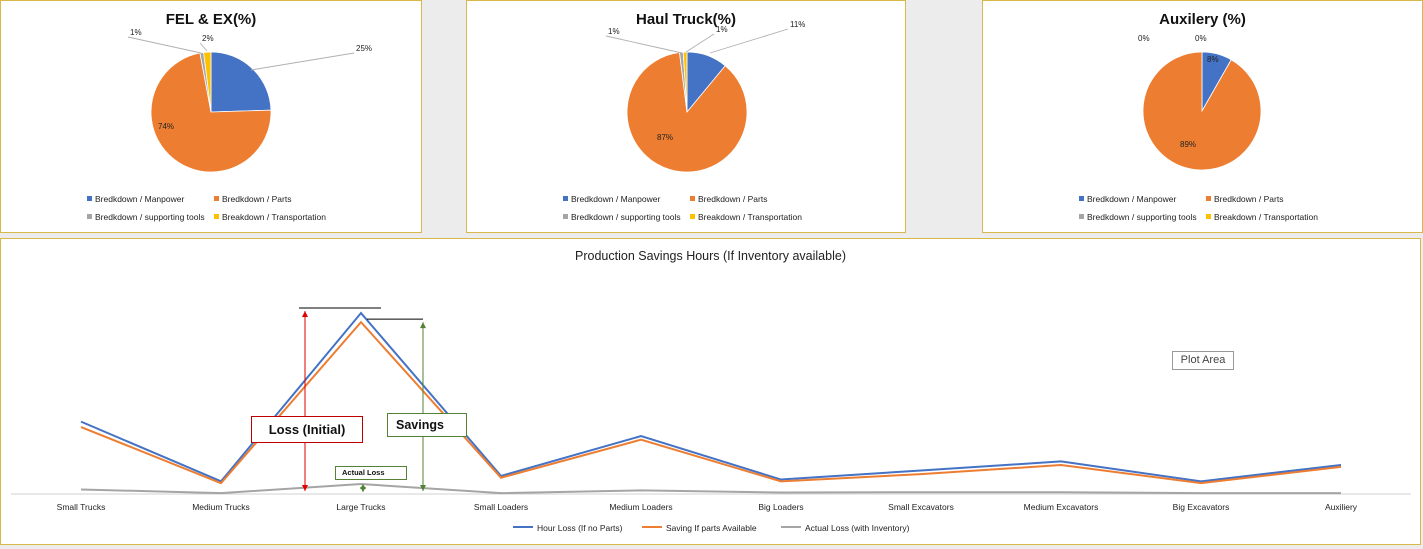 The image size is (1423, 549). What do you see at coordinates (1188, 144) in the screenshot?
I see `pie-data-label: 89%` at bounding box center [1188, 144].